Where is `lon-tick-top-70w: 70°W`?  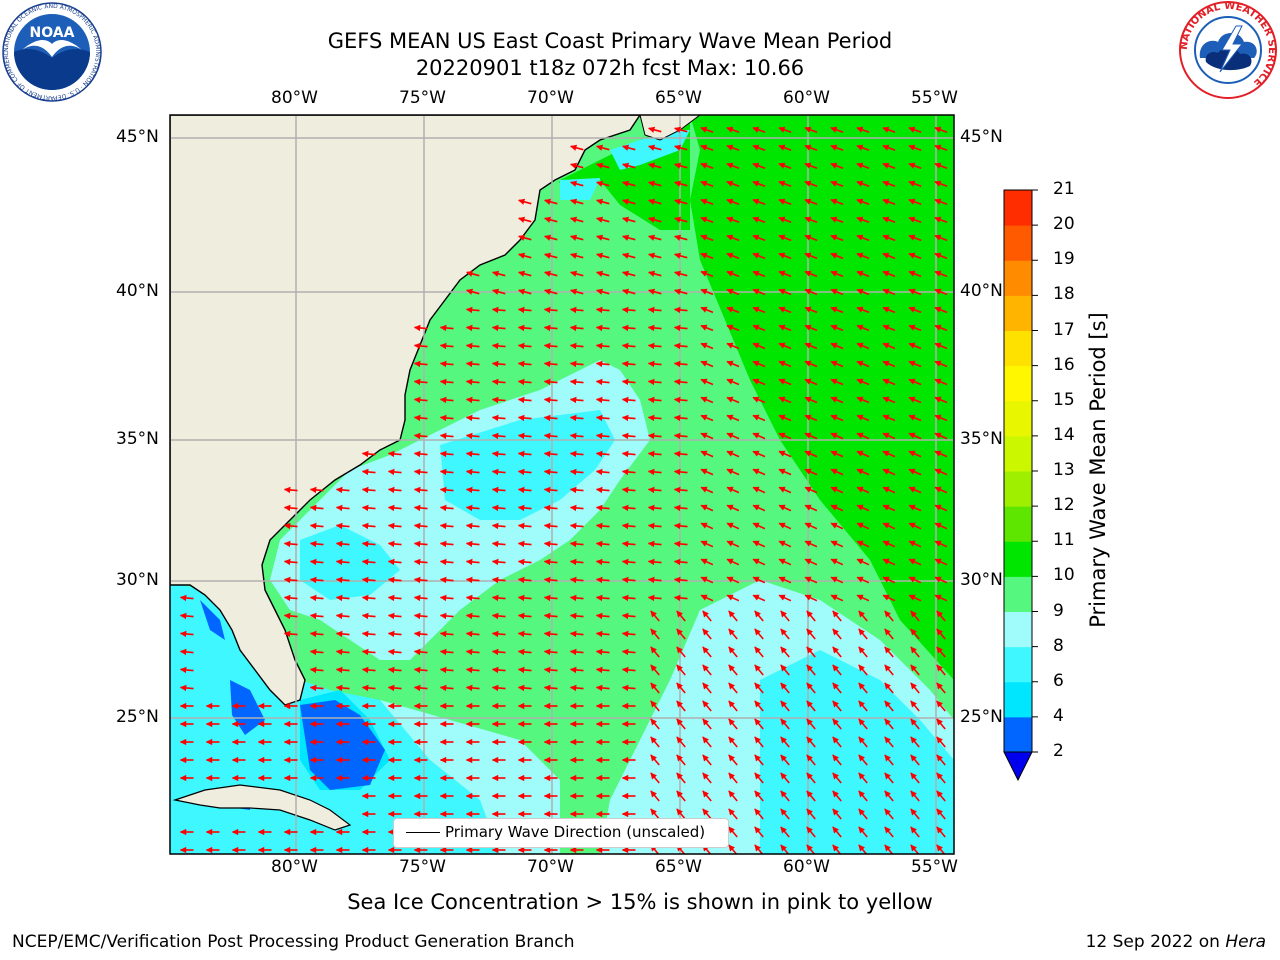 lon-tick-top-70w: 70°W is located at coordinates (550, 98).